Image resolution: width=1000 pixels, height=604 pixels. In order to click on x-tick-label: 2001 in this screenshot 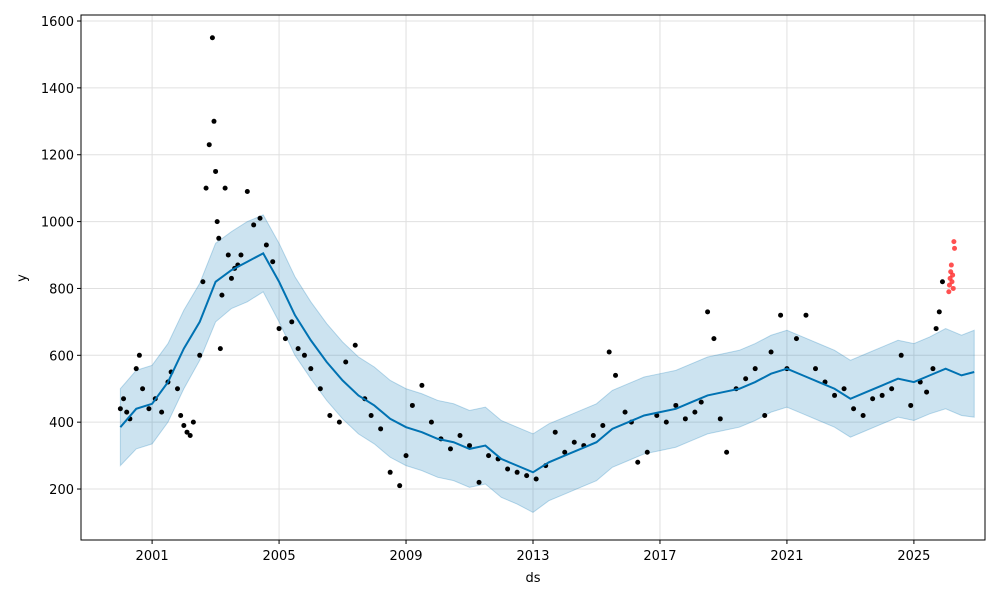, I will do `click(152, 556)`.